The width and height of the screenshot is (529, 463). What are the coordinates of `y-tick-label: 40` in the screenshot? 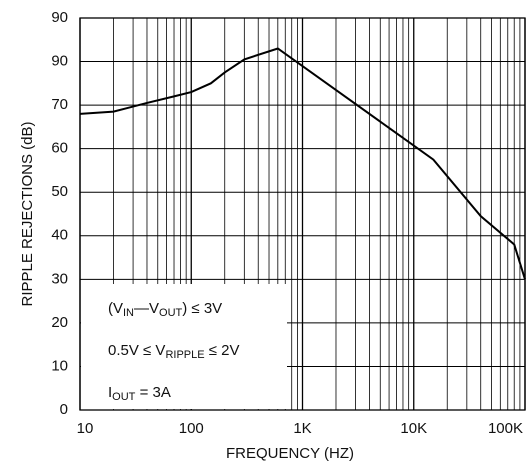 It's located at (59, 235).